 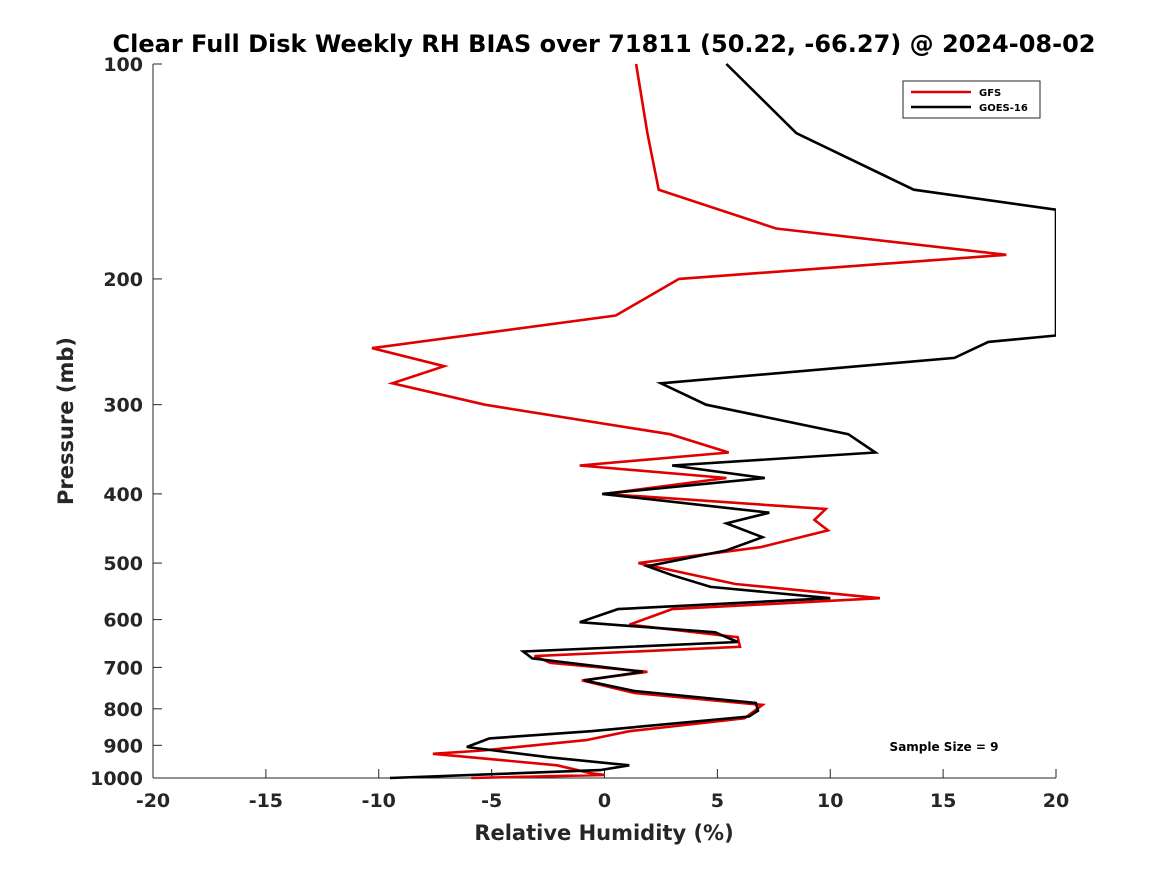 What do you see at coordinates (944, 747) in the screenshot?
I see `sample-size-annotation: Sample Size = 9` at bounding box center [944, 747].